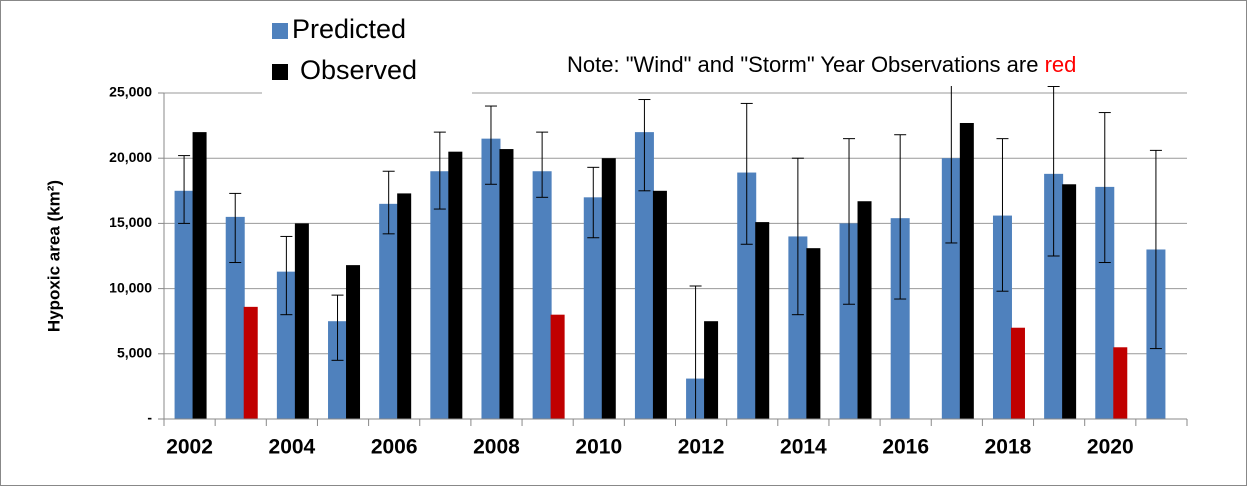 The height and width of the screenshot is (487, 1248). What do you see at coordinates (130, 157) in the screenshot?
I see `y-tick-label: 20,000` at bounding box center [130, 157].